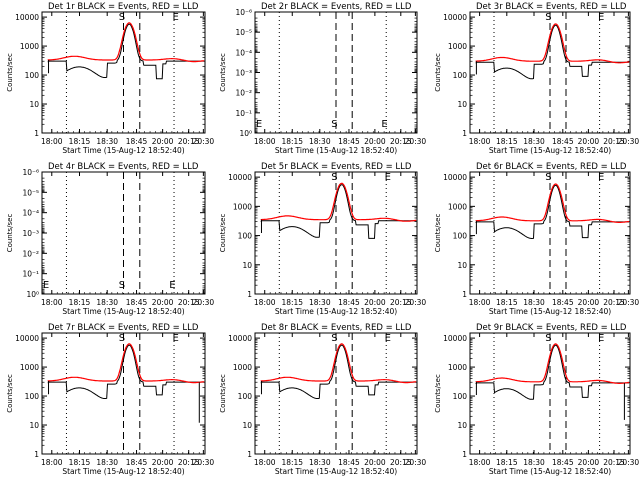 The width and height of the screenshot is (640, 480). I want to click on panel-title: Det 1r BLACK = Events, RED = LLD, so click(123, 7).